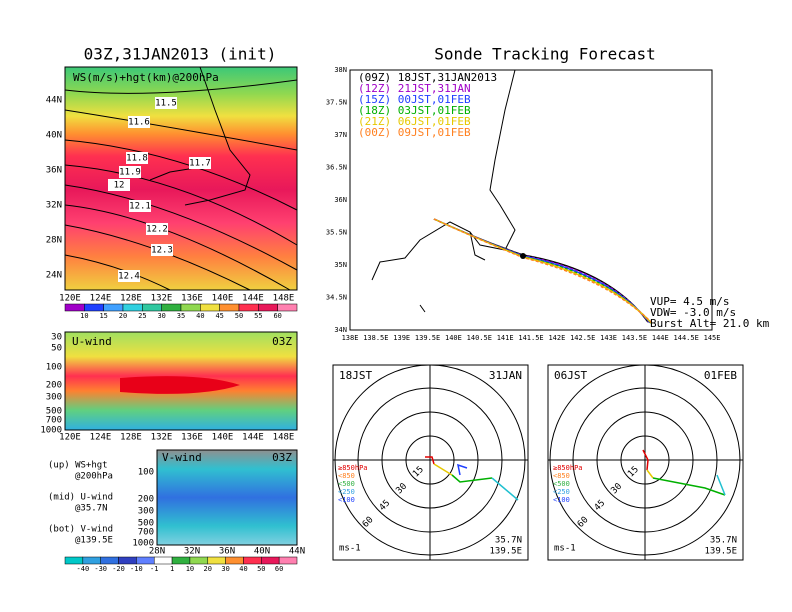 This screenshot has height=612, width=792. I want to click on level-label: 700, so click(54, 421).